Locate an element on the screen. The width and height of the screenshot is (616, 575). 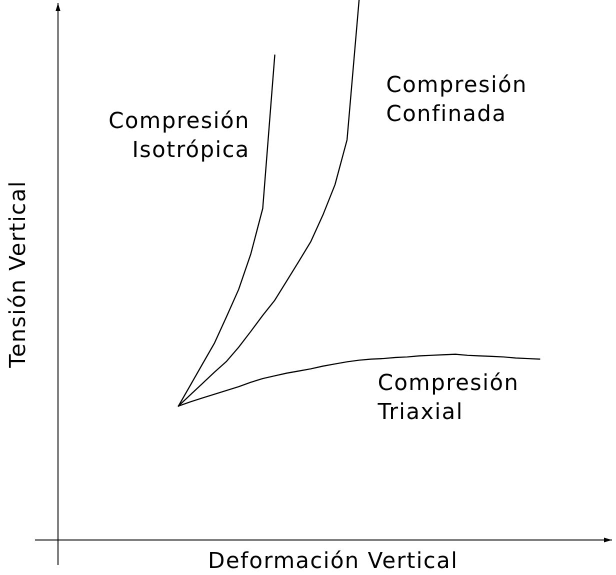
y-axis-title: Tensión Vertical is located at coordinates (18, 274).